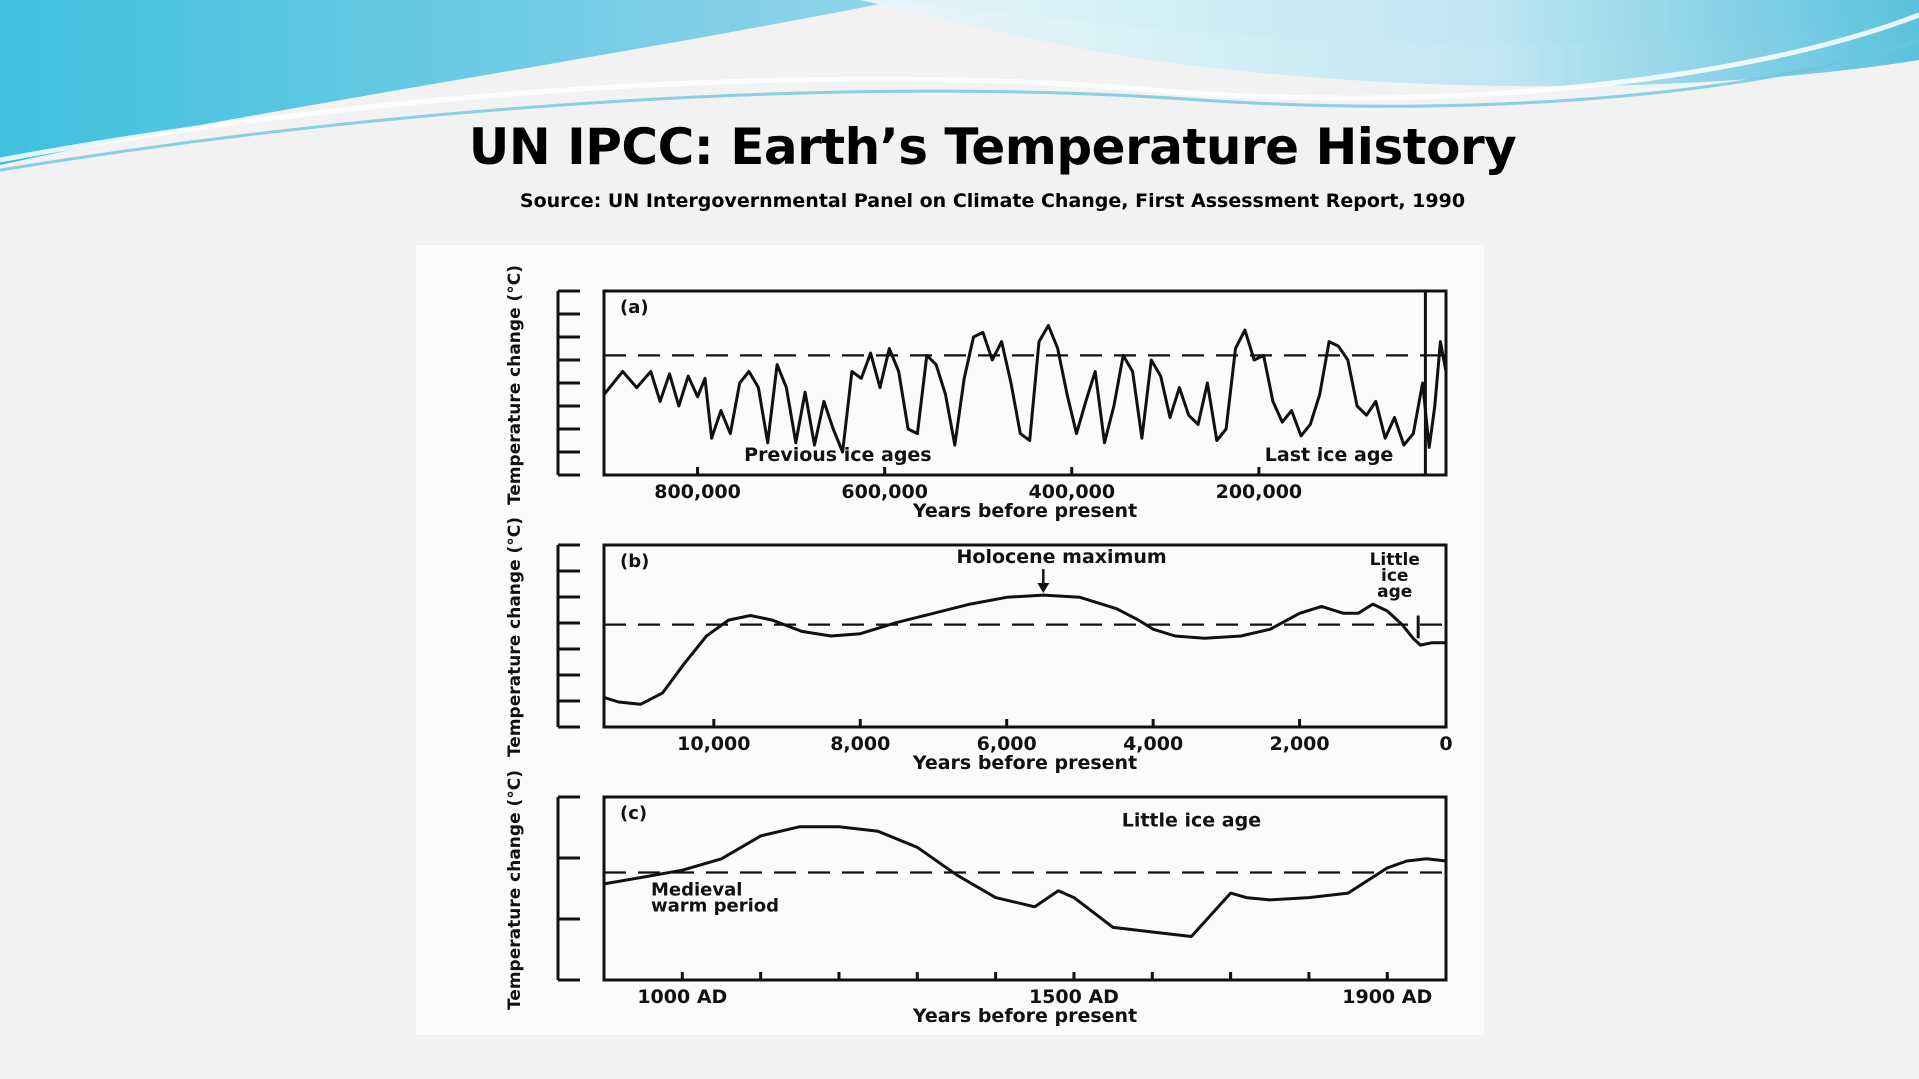 The height and width of the screenshot is (1079, 1919). Describe the element at coordinates (1153, 744) in the screenshot. I see `panel-b-x-tick-label: 4,000` at that location.